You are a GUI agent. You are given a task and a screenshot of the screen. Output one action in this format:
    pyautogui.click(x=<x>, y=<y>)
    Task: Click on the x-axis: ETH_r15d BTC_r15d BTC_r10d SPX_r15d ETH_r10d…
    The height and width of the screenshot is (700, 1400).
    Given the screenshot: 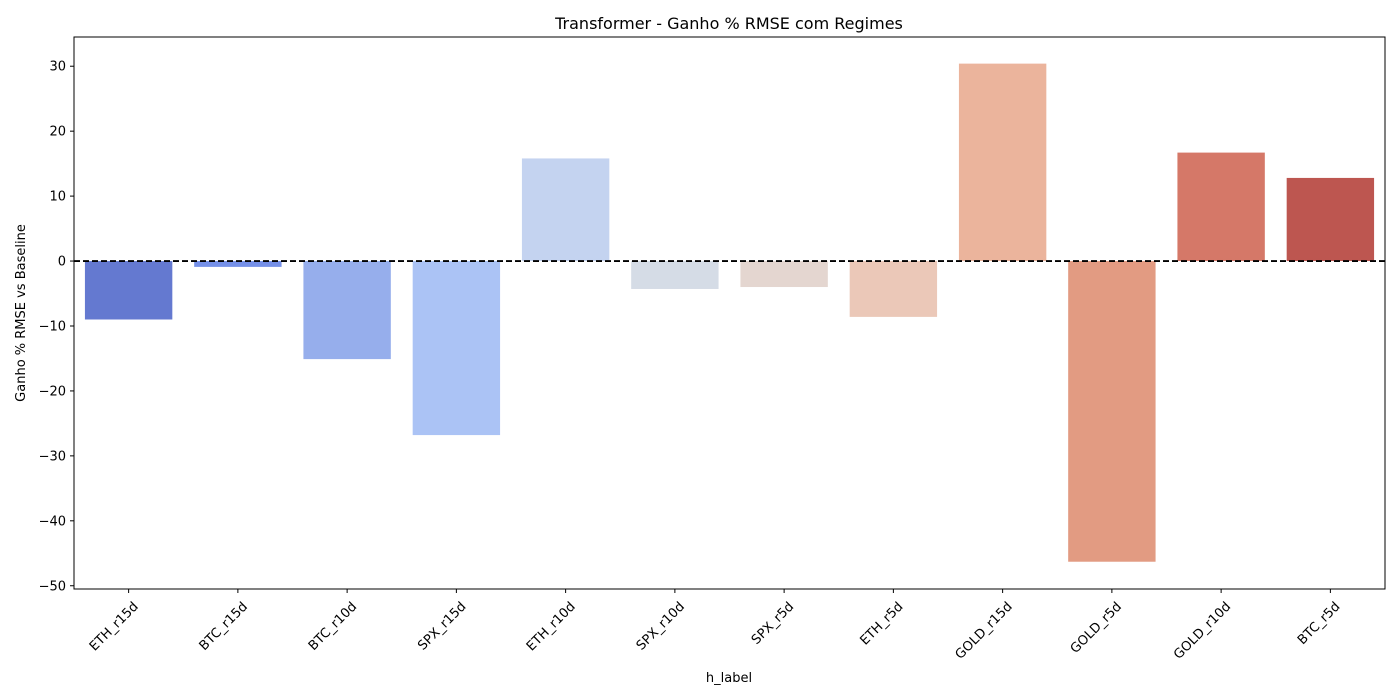 What is the action you would take?
    pyautogui.click(x=715, y=626)
    